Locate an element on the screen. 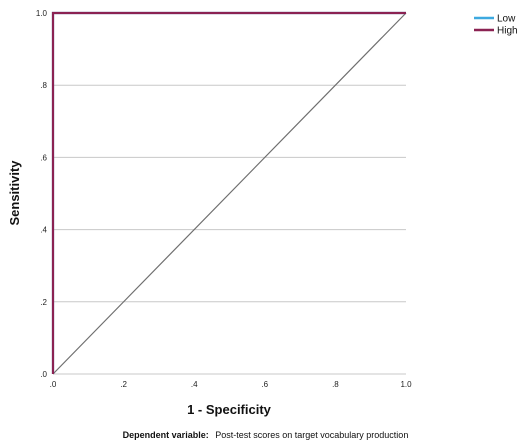  y-tick-label: .0 is located at coordinates (43, 374).